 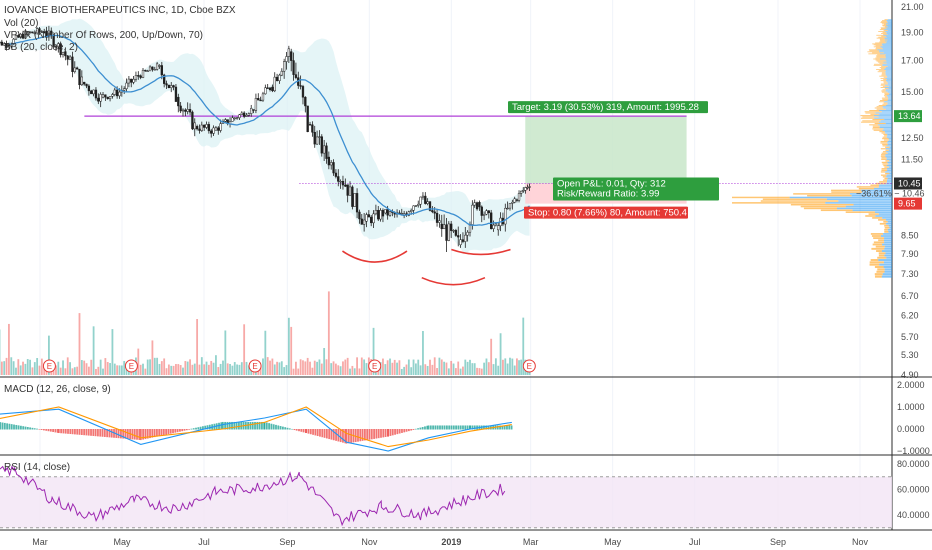 I want to click on inverse-head-shoulders-pattern, so click(x=426, y=267).